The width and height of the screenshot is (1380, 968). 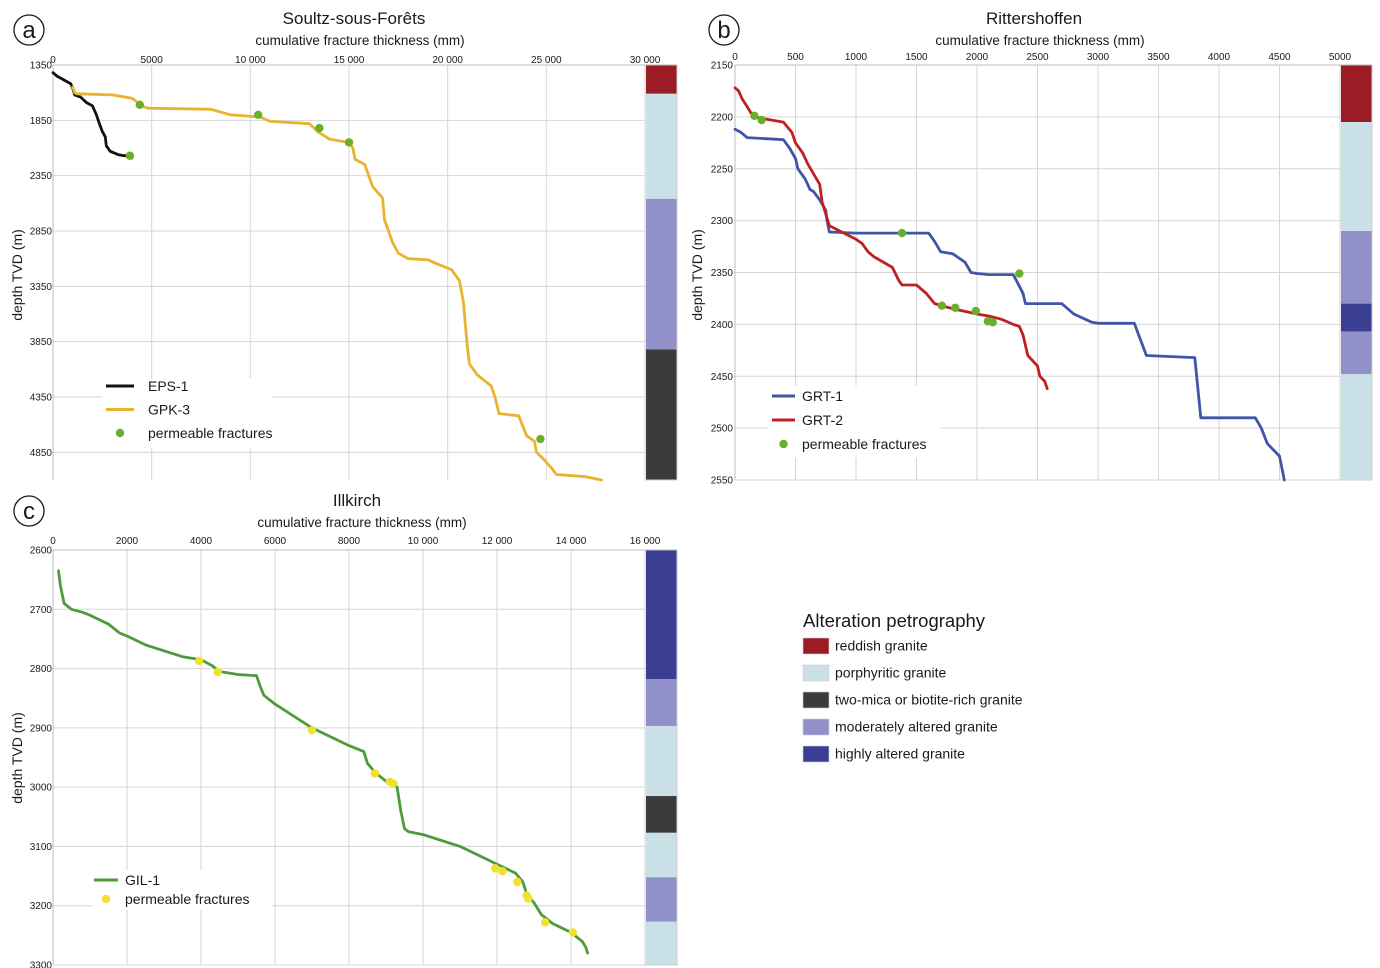 What do you see at coordinates (894, 620) in the screenshot?
I see `alteration-legend-title: Alteration petrography` at bounding box center [894, 620].